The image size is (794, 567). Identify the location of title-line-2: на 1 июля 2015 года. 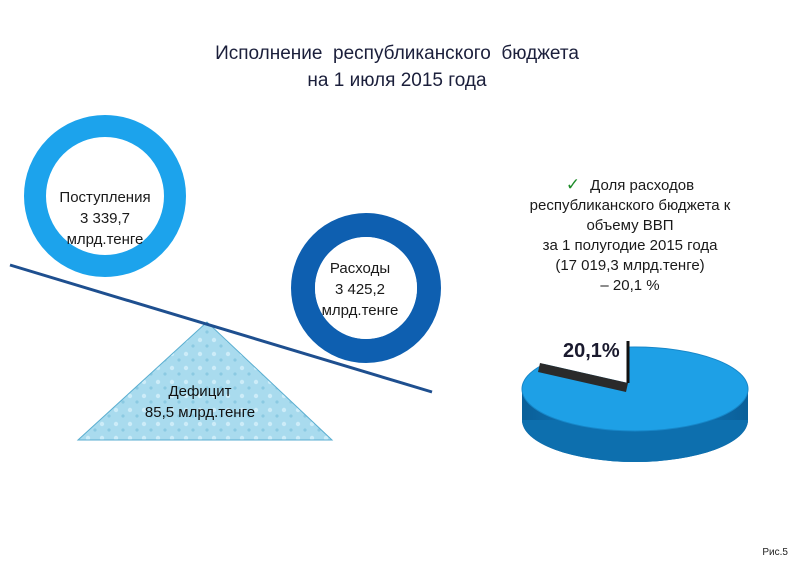
(397, 80).